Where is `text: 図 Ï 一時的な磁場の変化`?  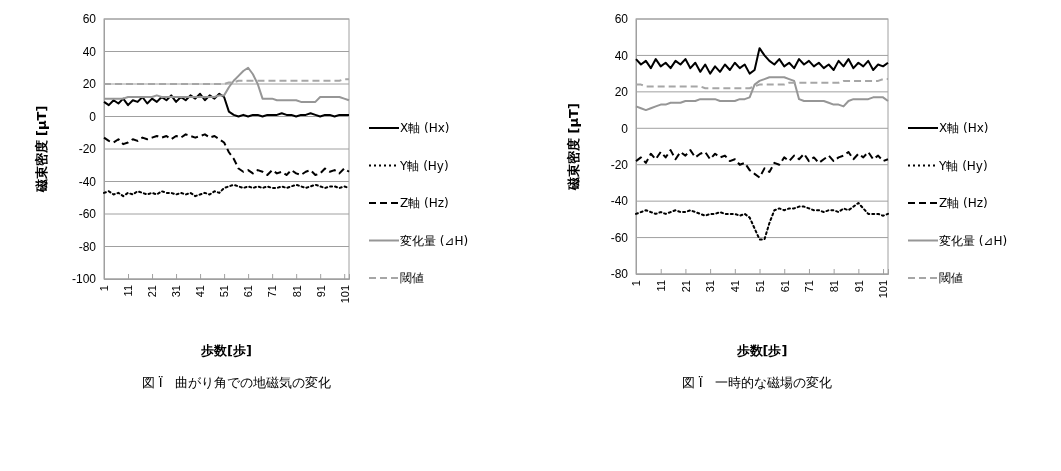
text: 図 Ï 一時的な磁場の変化 is located at coordinates (757, 382).